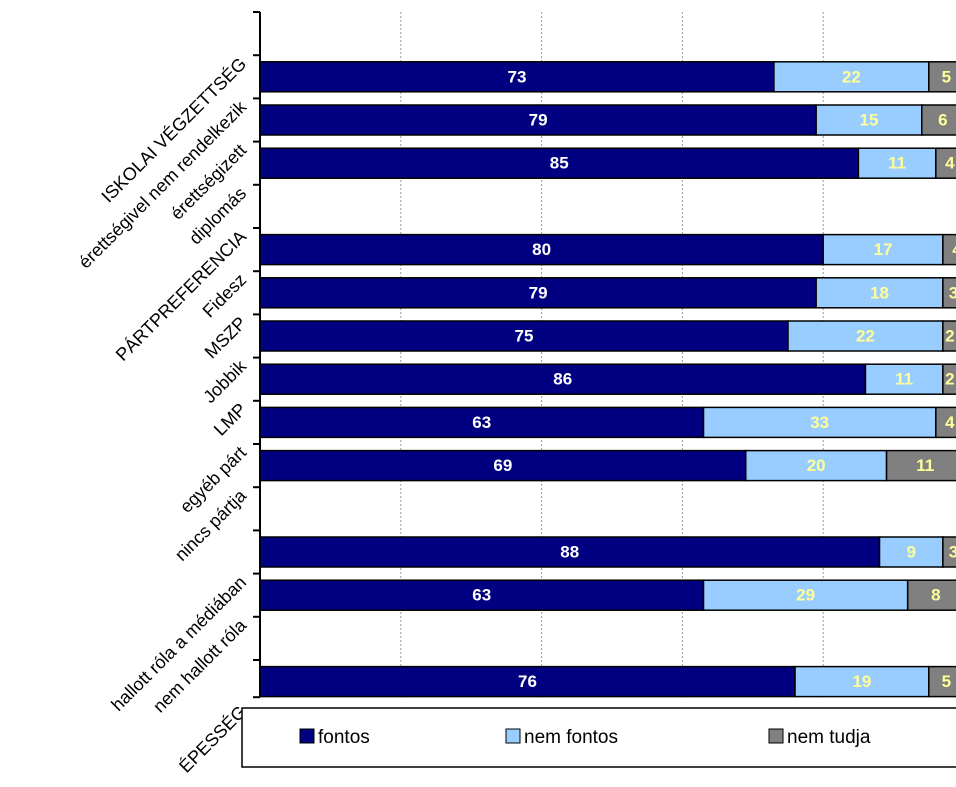  I want to click on value-label: 33, so click(819, 422).